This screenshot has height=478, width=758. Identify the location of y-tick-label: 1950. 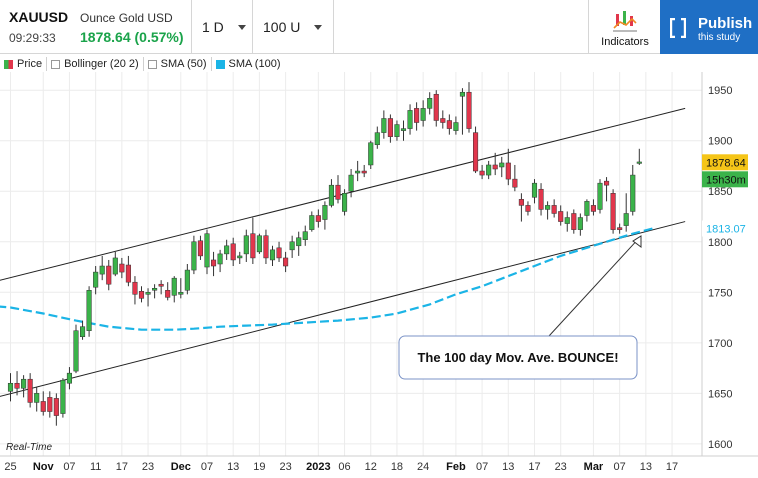
(720, 91).